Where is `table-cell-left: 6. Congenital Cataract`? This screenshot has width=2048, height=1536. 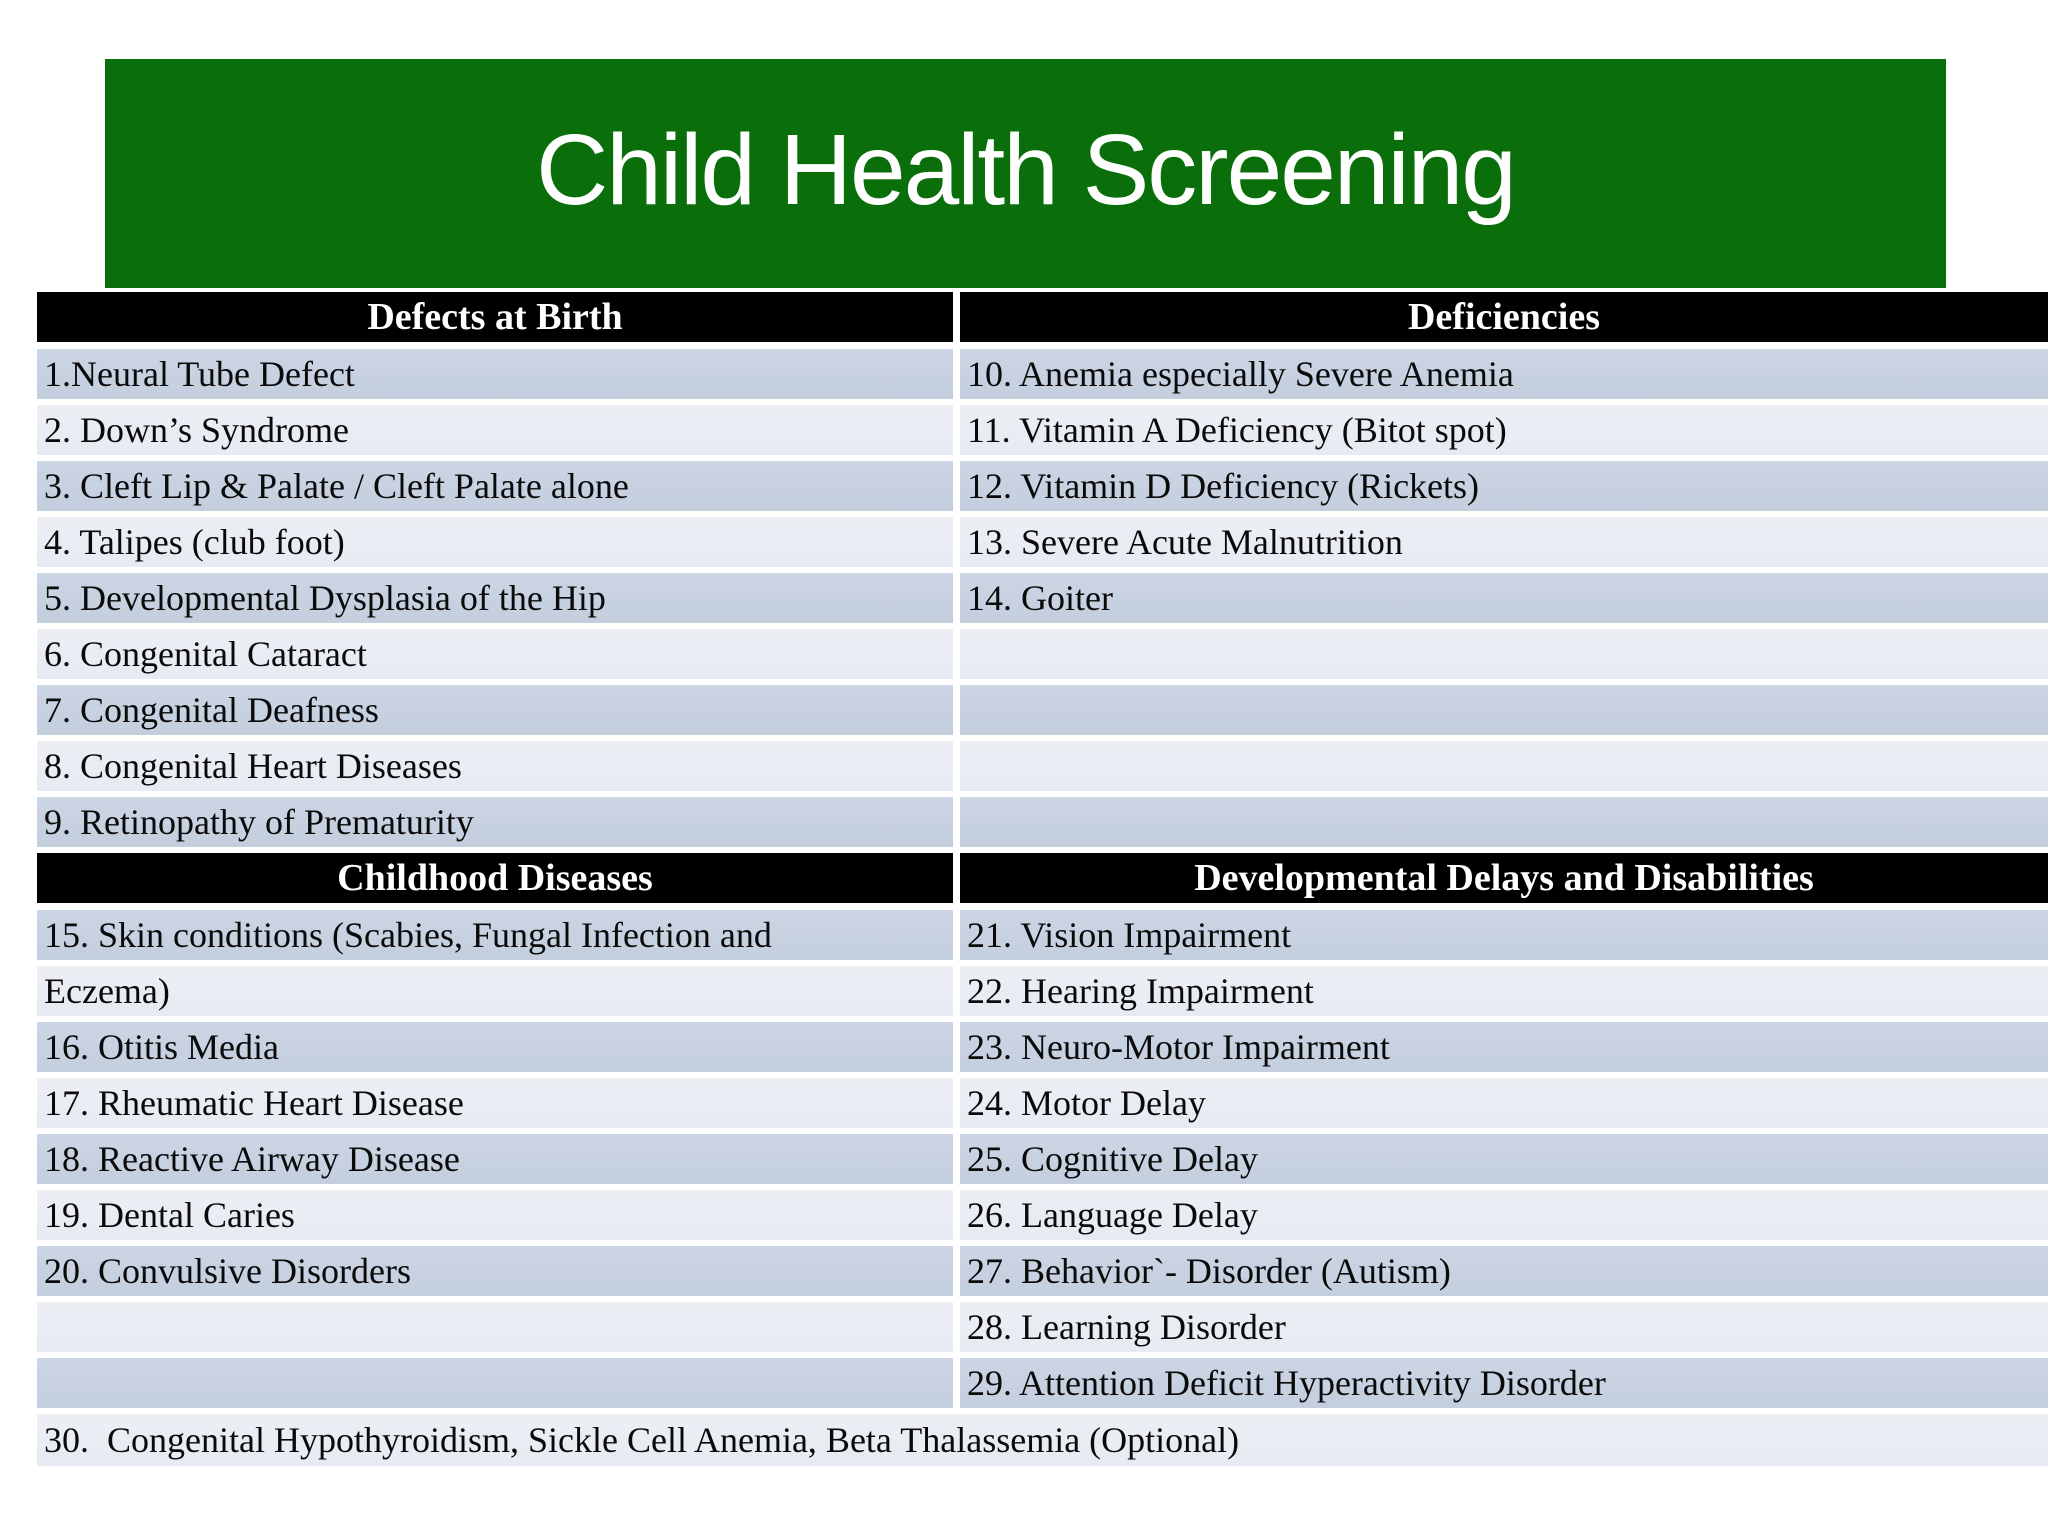 table-cell-left: 6. Congenital Cataract is located at coordinates (495, 654).